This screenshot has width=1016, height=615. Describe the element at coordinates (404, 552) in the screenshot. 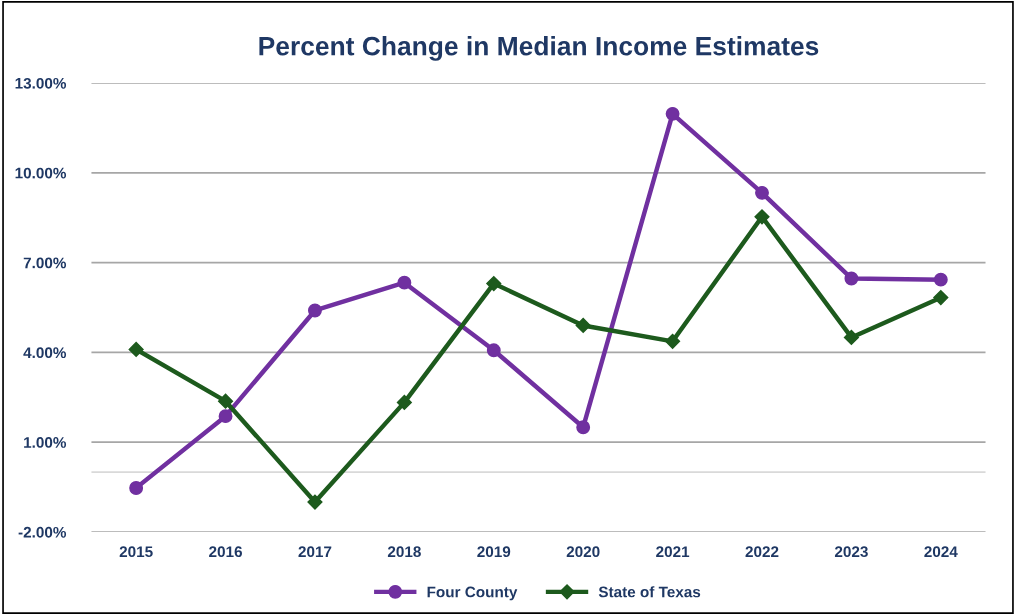

I see `x-tick-label: 2018` at that location.